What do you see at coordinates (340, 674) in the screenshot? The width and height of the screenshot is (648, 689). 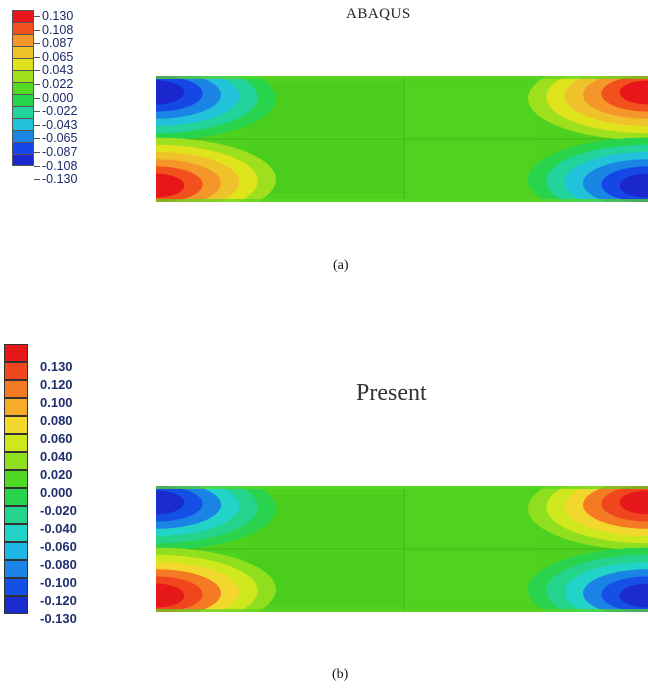 I see `figure-caption: (b)` at bounding box center [340, 674].